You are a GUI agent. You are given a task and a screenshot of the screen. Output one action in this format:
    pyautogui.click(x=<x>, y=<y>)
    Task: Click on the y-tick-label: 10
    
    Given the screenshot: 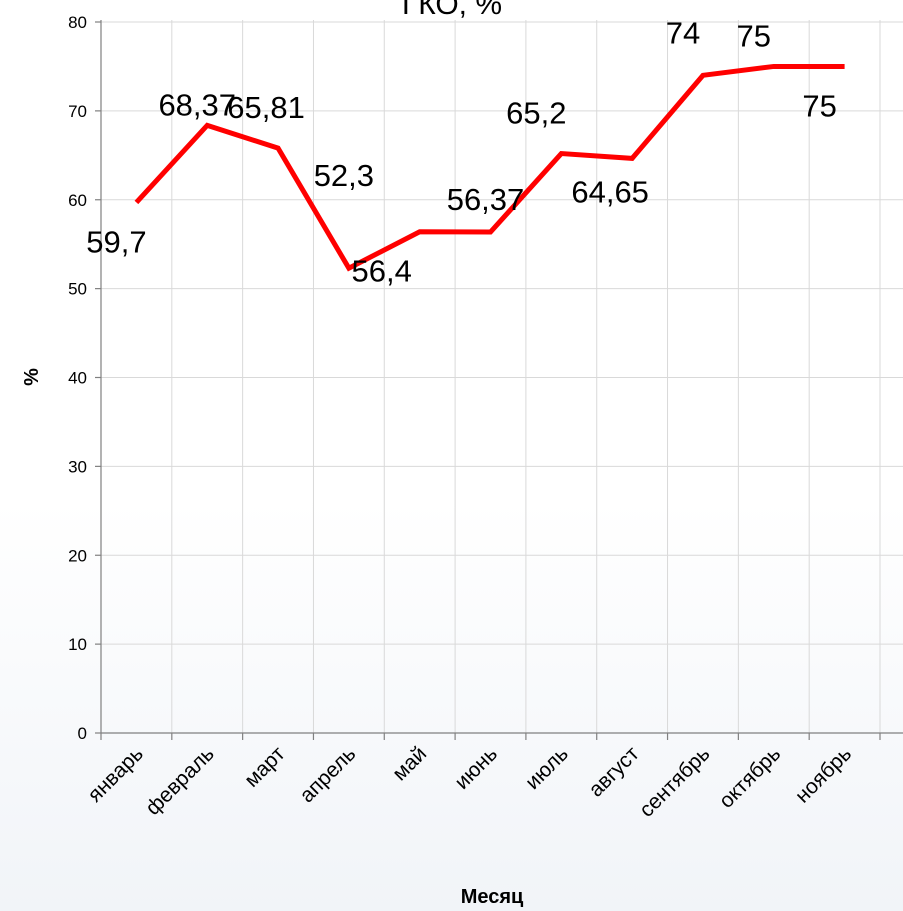 What is the action you would take?
    pyautogui.click(x=77, y=644)
    